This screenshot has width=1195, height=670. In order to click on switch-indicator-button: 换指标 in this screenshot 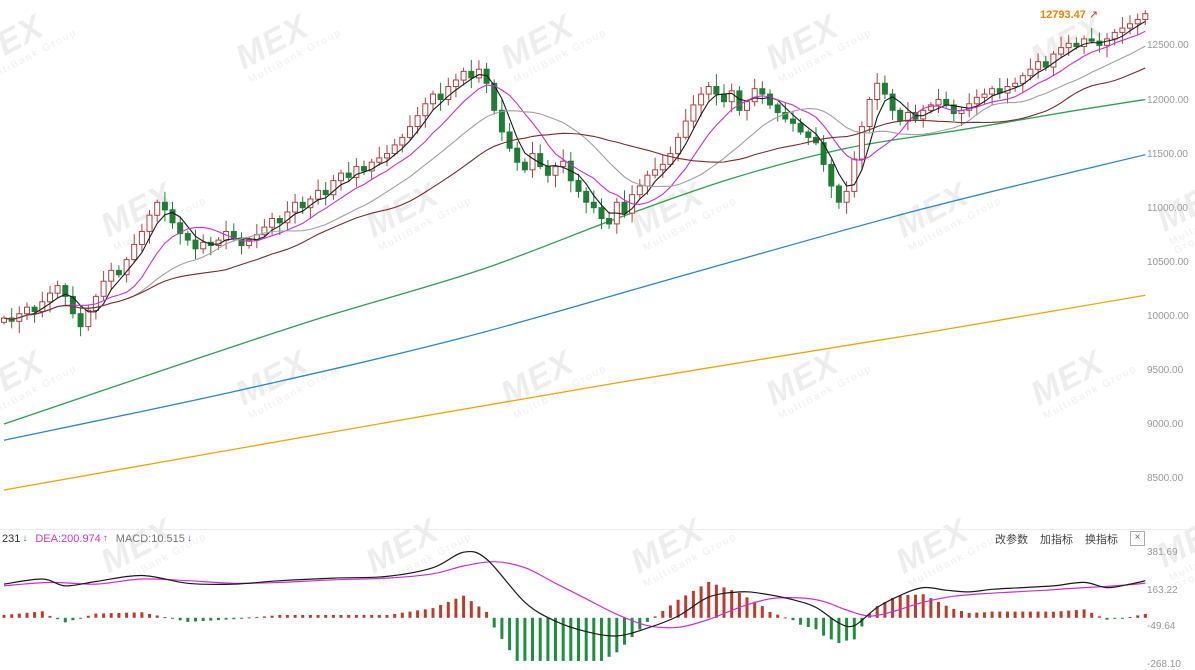, I will do `click(1101, 539)`.